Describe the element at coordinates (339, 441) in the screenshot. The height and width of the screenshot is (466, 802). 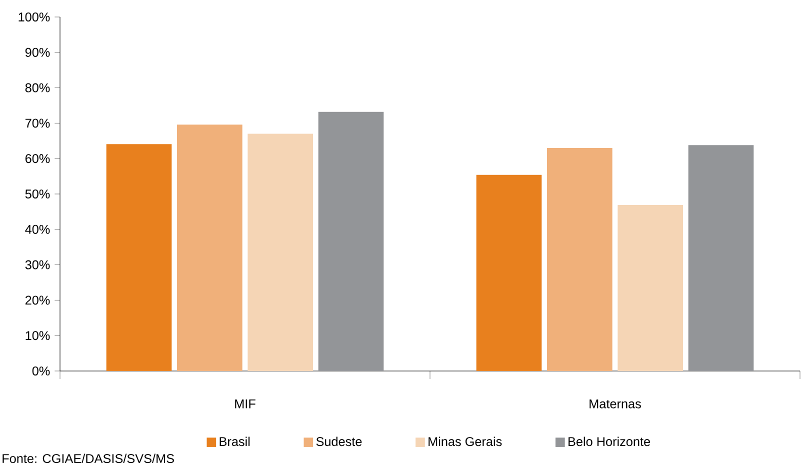
I see `legend-label: Sudeste` at that location.